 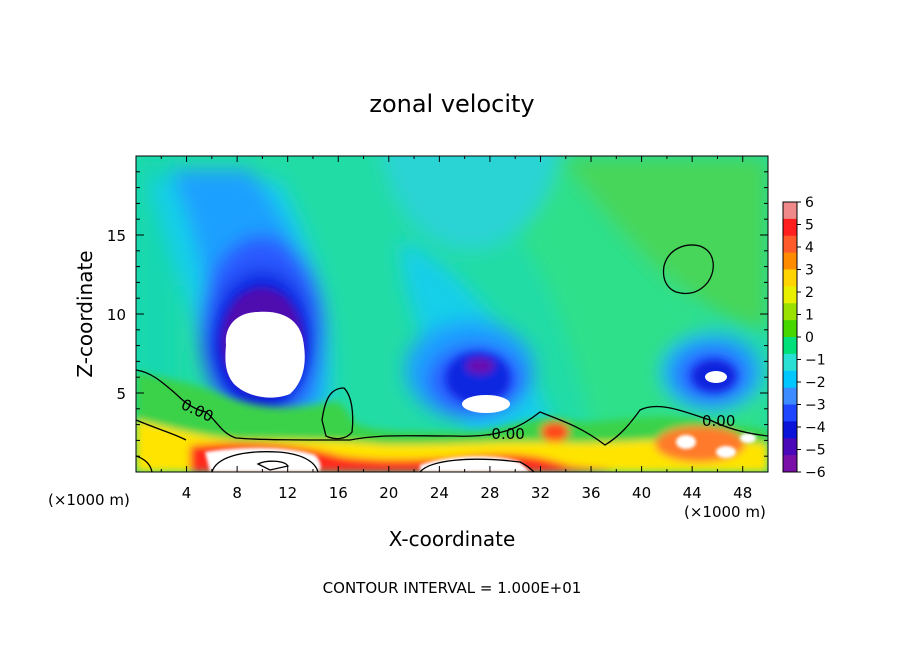 I want to click on colorbar-tick-label: −5, so click(x=815, y=451).